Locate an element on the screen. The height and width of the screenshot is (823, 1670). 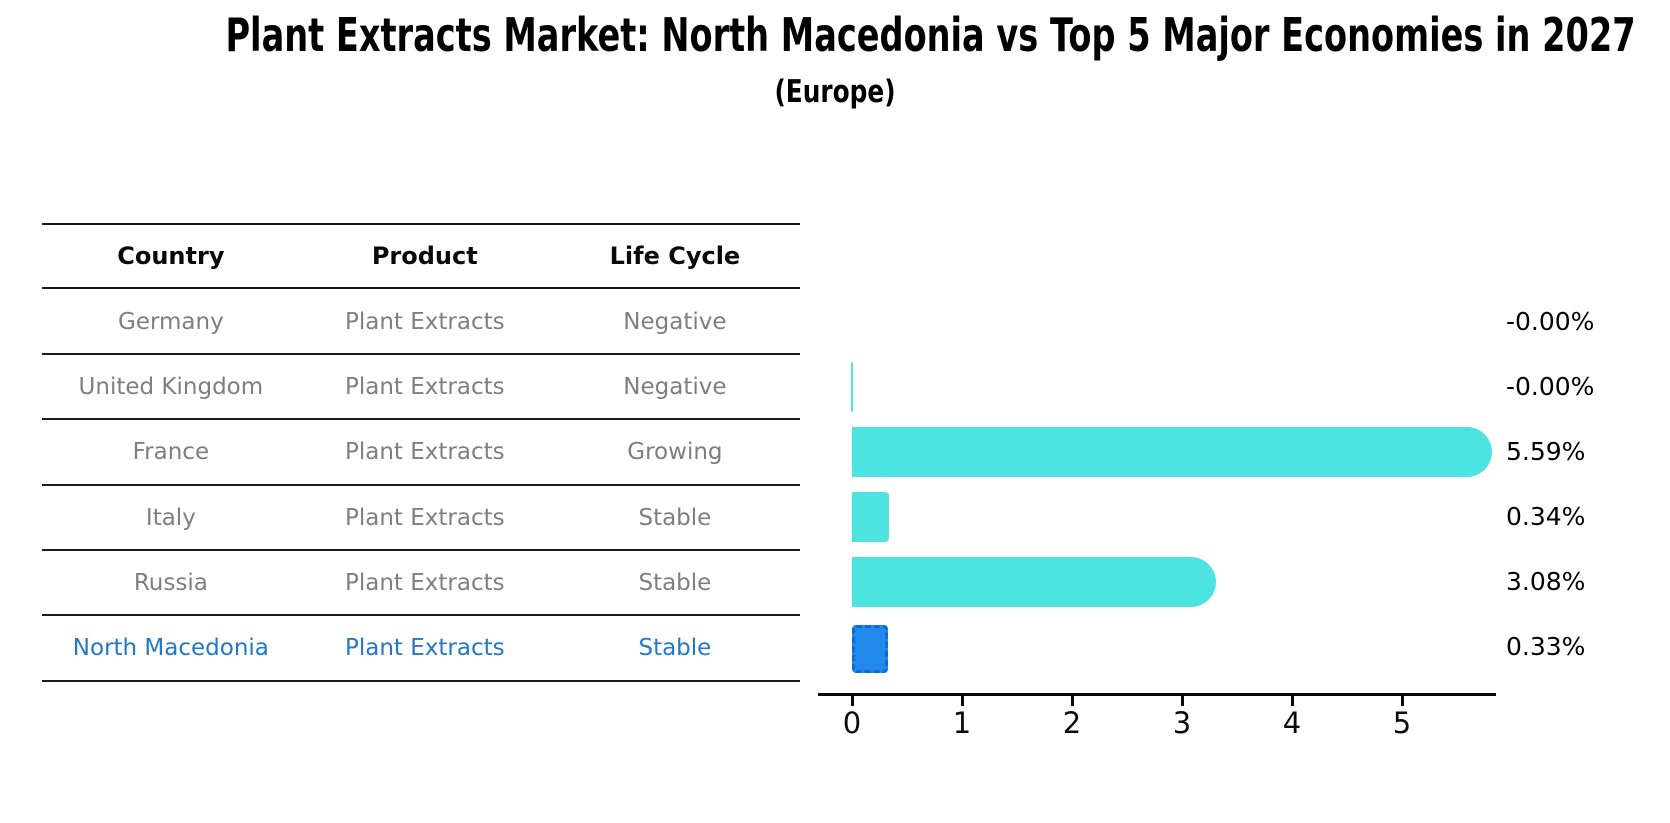
column-header-country: Country is located at coordinates (171, 255).